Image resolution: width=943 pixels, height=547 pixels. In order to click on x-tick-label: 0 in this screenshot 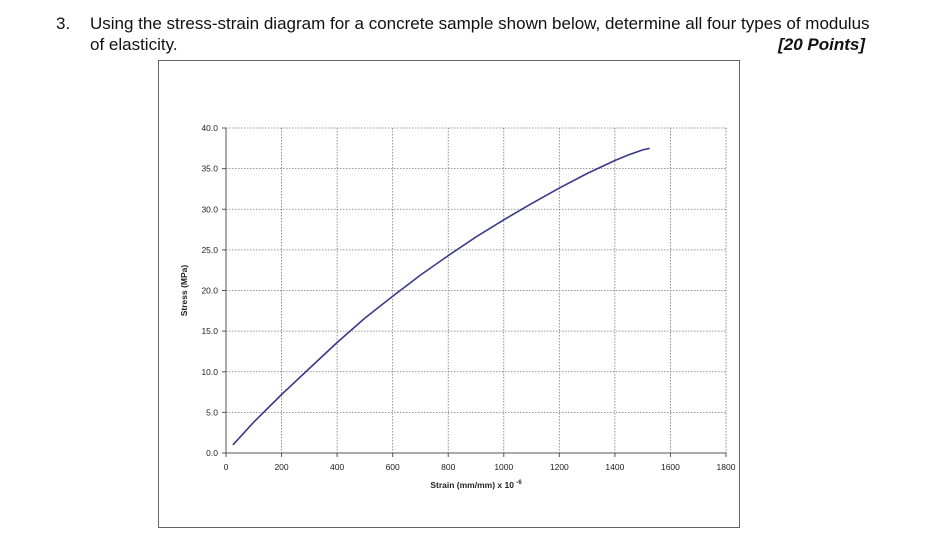, I will do `click(226, 467)`.